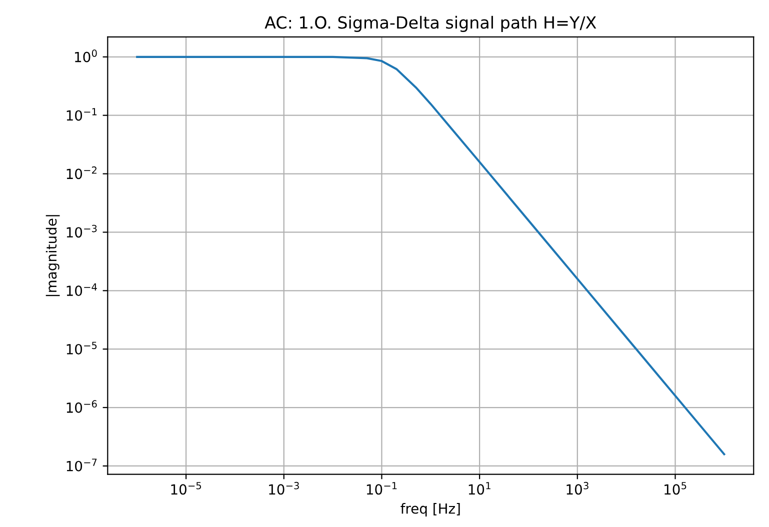 Image resolution: width=769 pixels, height=527 pixels. I want to click on y-tick-label: 10$^{0}$, so click(86, 56).